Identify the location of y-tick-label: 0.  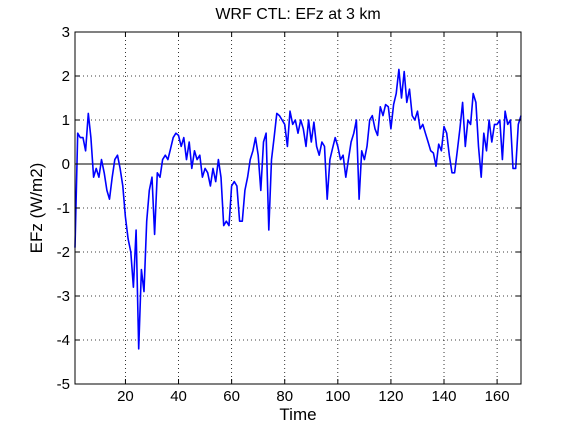
(66, 164).